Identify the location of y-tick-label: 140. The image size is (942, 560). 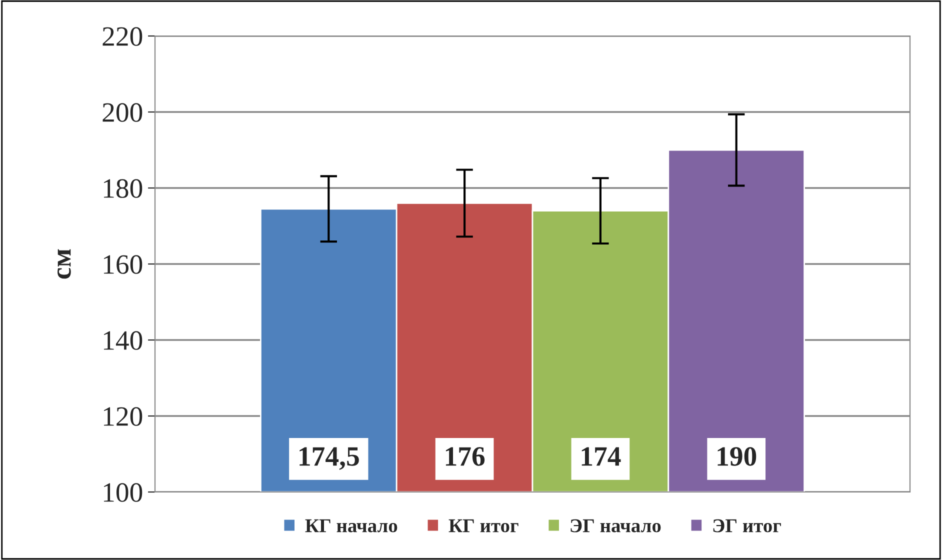
(123, 340).